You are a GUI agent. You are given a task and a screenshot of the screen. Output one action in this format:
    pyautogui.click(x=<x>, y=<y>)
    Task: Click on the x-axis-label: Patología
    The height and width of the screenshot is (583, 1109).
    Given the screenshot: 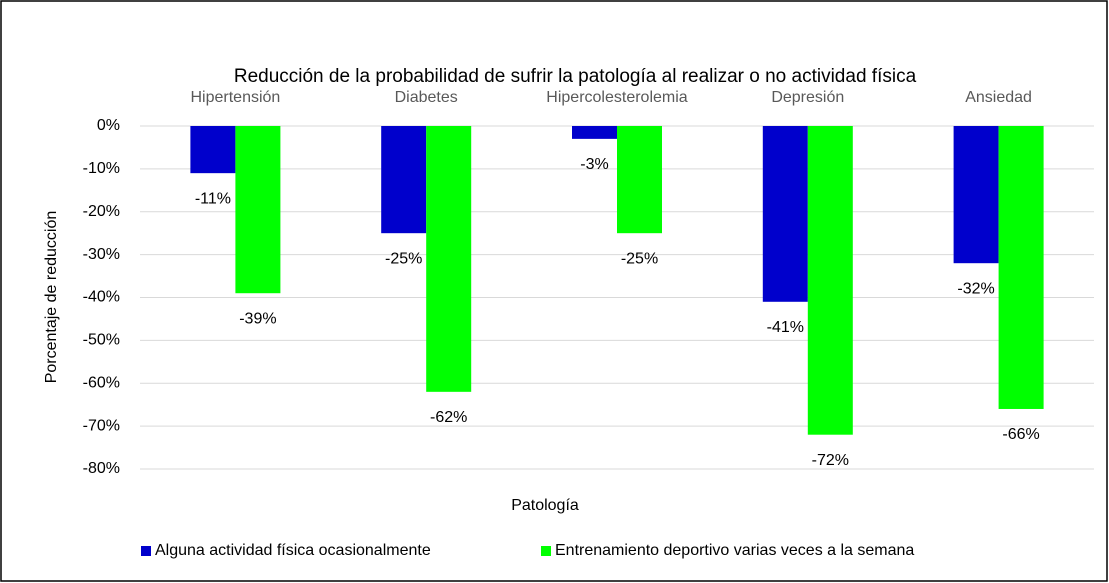 What is the action you would take?
    pyautogui.click(x=545, y=505)
    